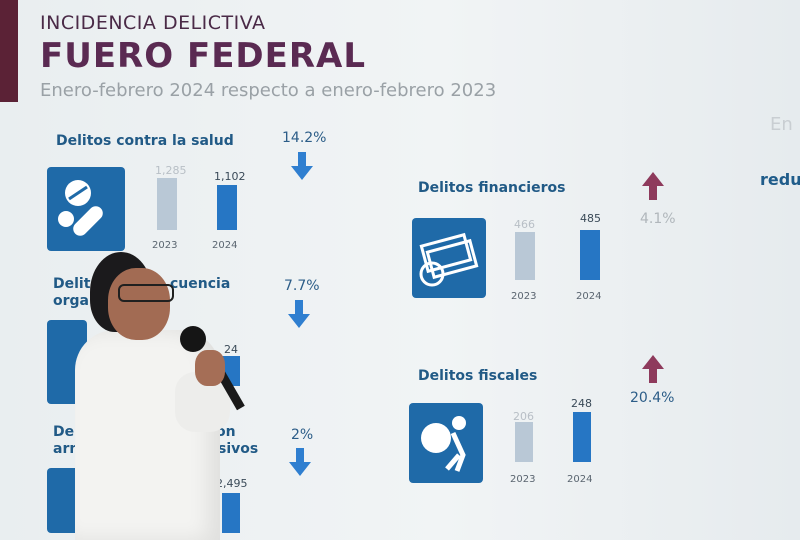 The width and height of the screenshot is (800, 540). I want to click on value-2023-salud: 1,285, so click(171, 170).